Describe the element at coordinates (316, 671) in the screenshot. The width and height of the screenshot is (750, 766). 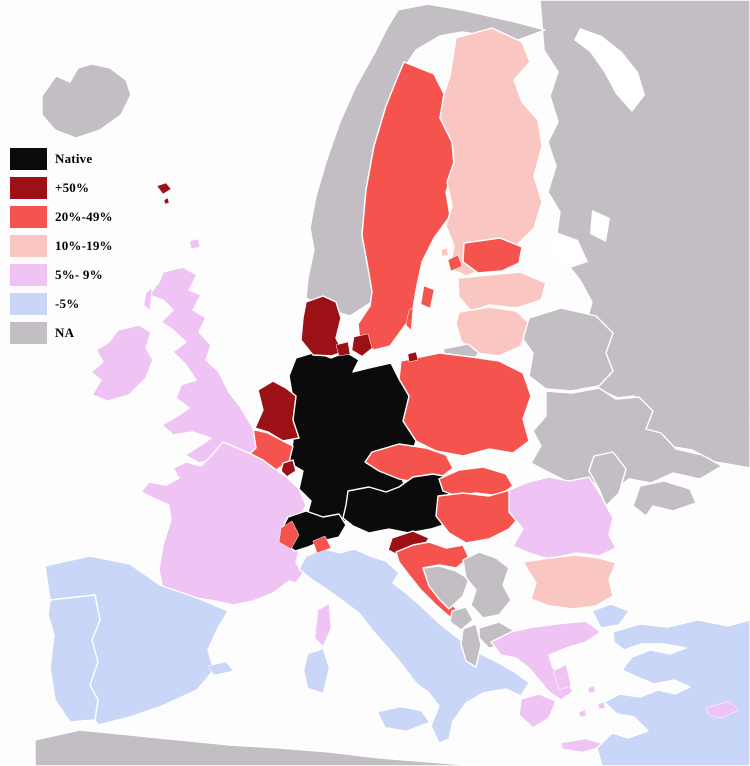
I see `island-sardinia` at that location.